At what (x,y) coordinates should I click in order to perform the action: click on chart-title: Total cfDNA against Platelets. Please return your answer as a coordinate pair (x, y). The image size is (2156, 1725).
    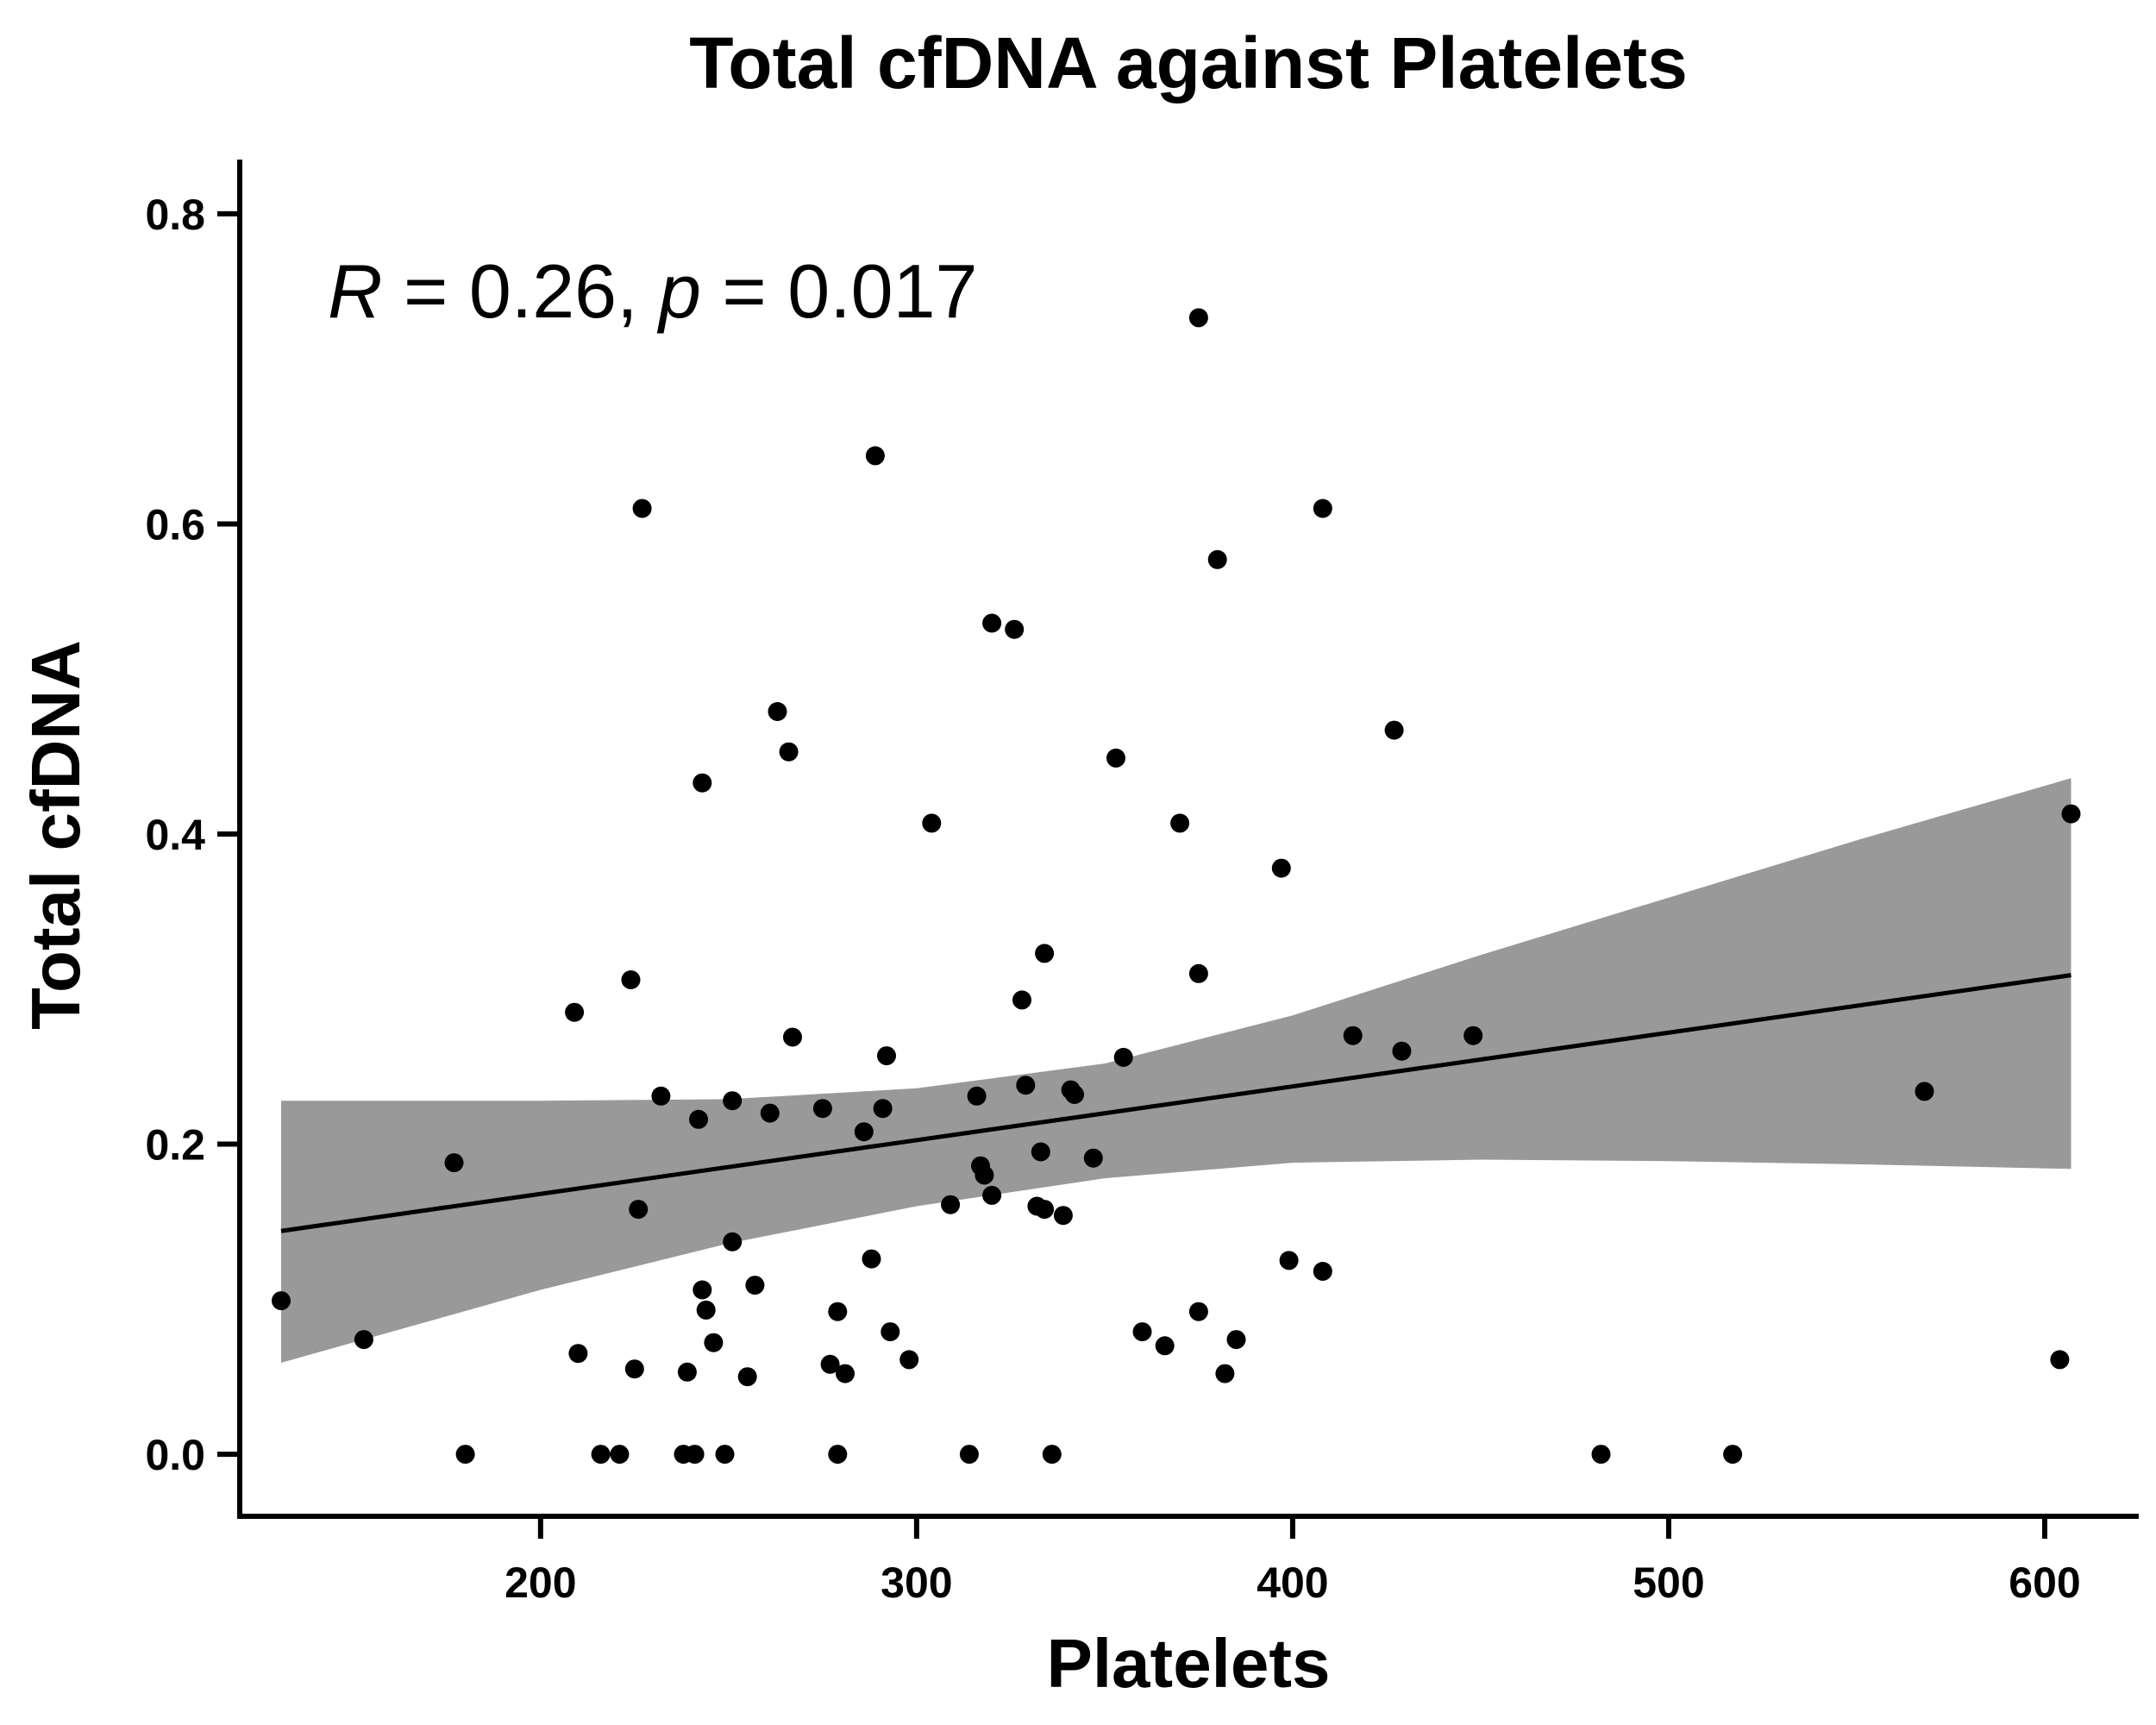
    Looking at the image, I should click on (1188, 63).